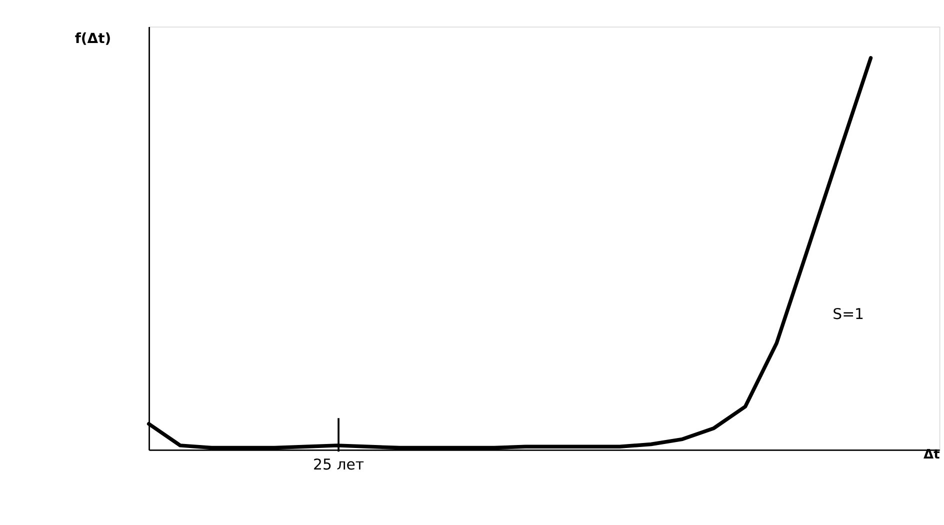  I want to click on y-axis-title: f(Δt), so click(93, 38).